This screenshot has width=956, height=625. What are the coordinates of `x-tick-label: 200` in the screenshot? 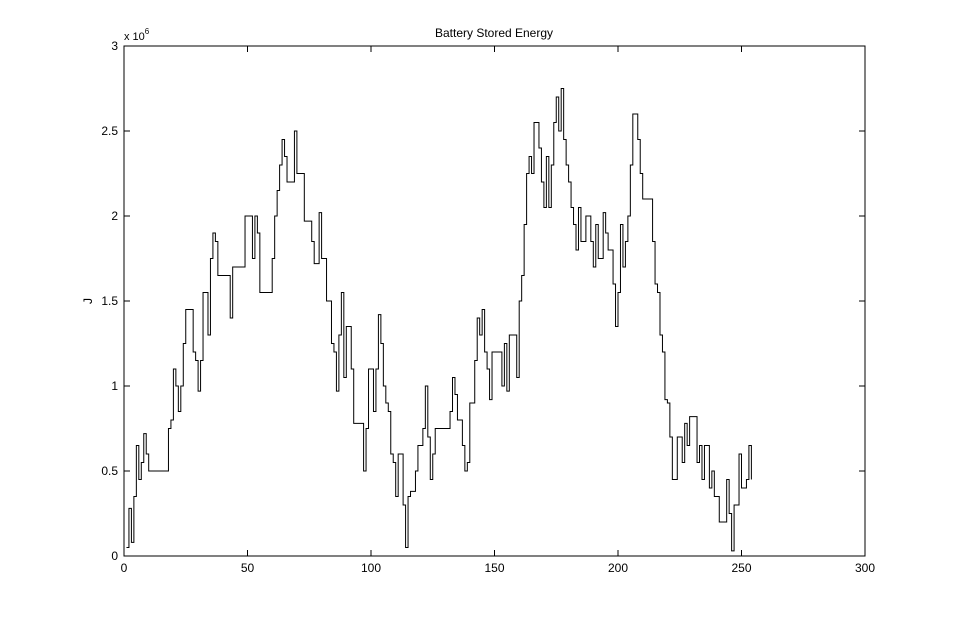 It's located at (618, 568).